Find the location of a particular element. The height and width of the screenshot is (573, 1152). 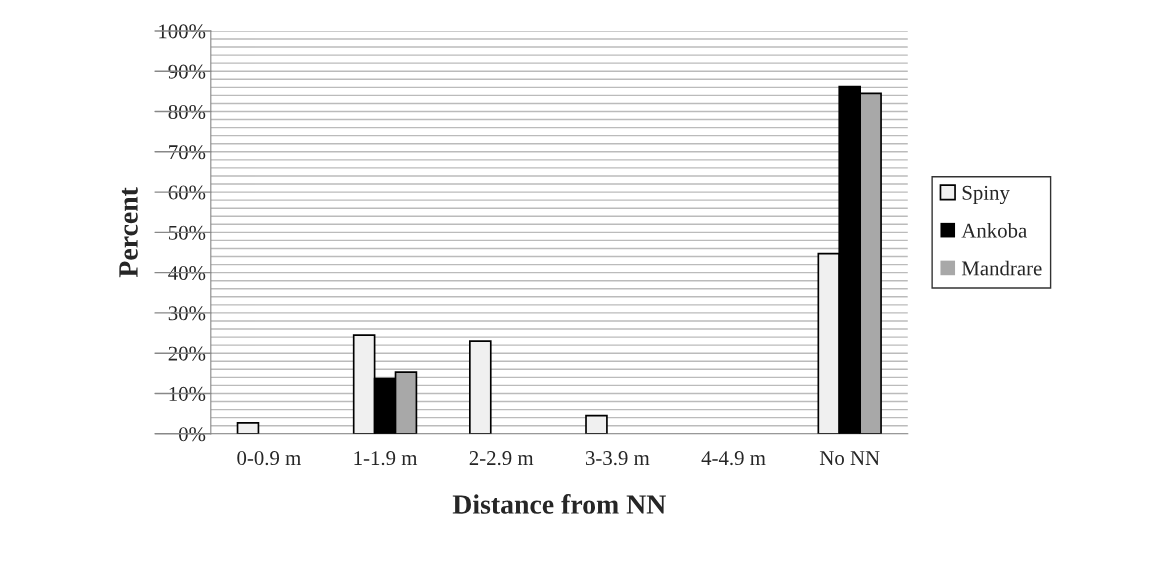

legend-label: Mandrare is located at coordinates (1001, 268).